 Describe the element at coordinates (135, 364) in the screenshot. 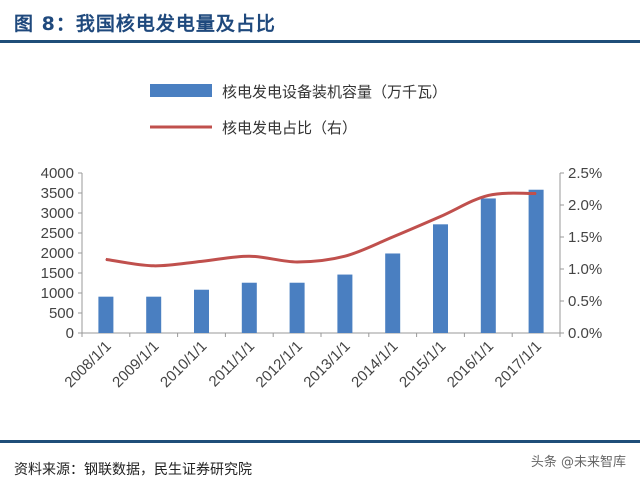

I see `x-tick-label: 2009/1/1` at that location.